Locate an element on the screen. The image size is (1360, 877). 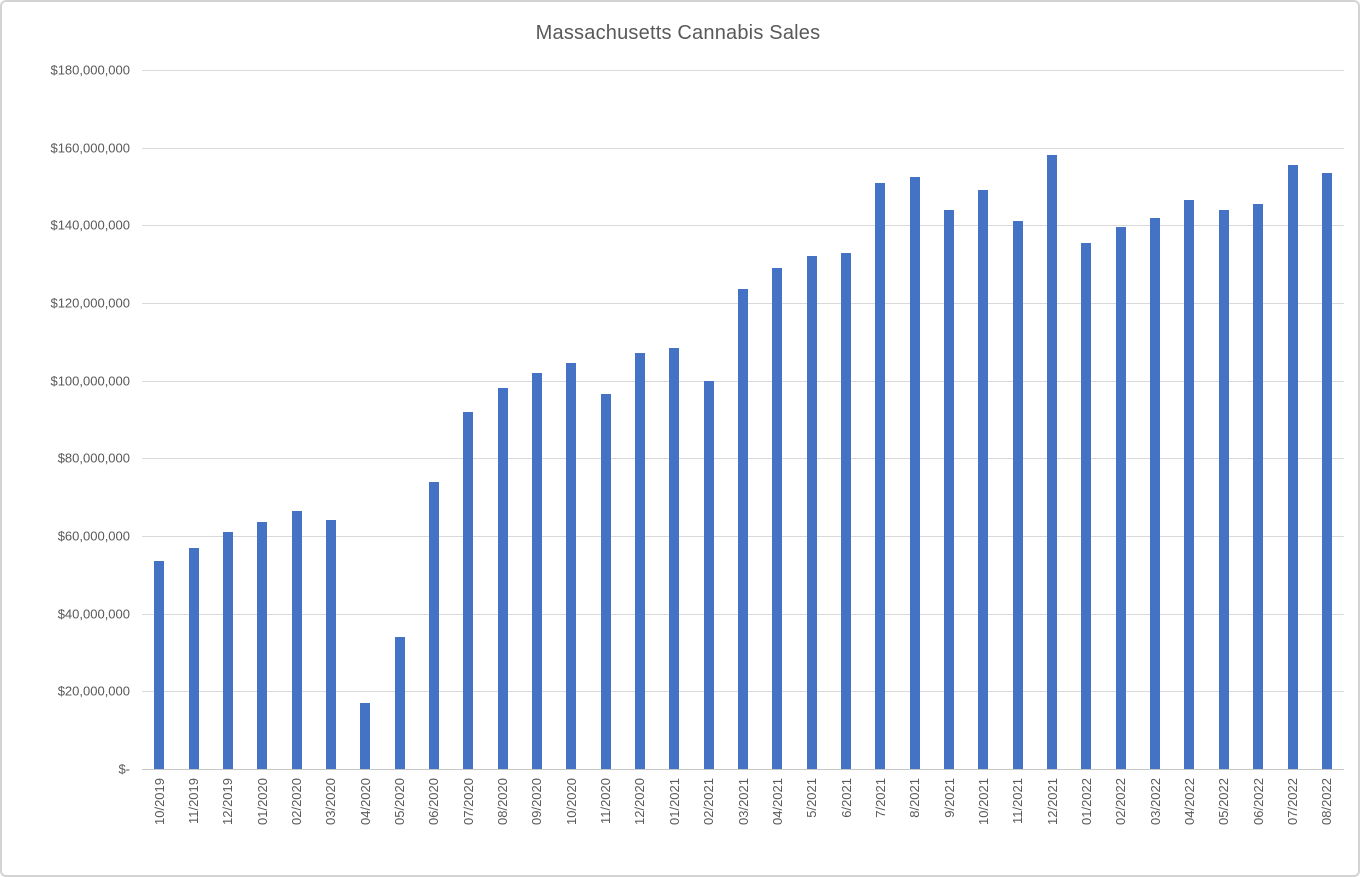
y-tick-label: $40,000,000 is located at coordinates (93, 614).